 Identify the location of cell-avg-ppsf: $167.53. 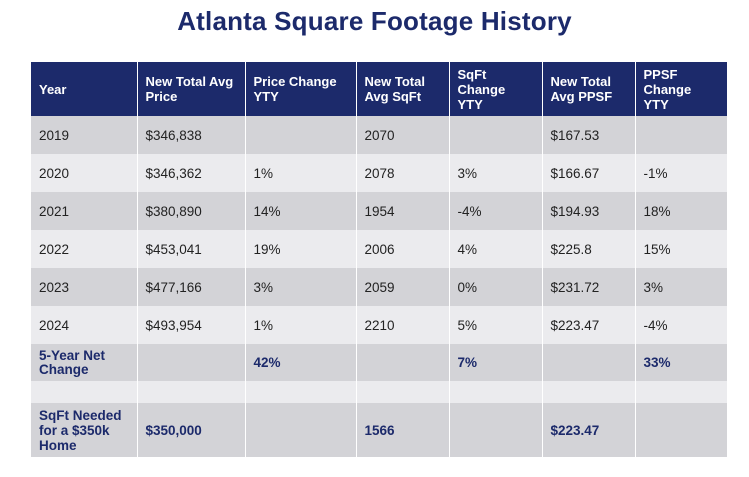
(589, 135).